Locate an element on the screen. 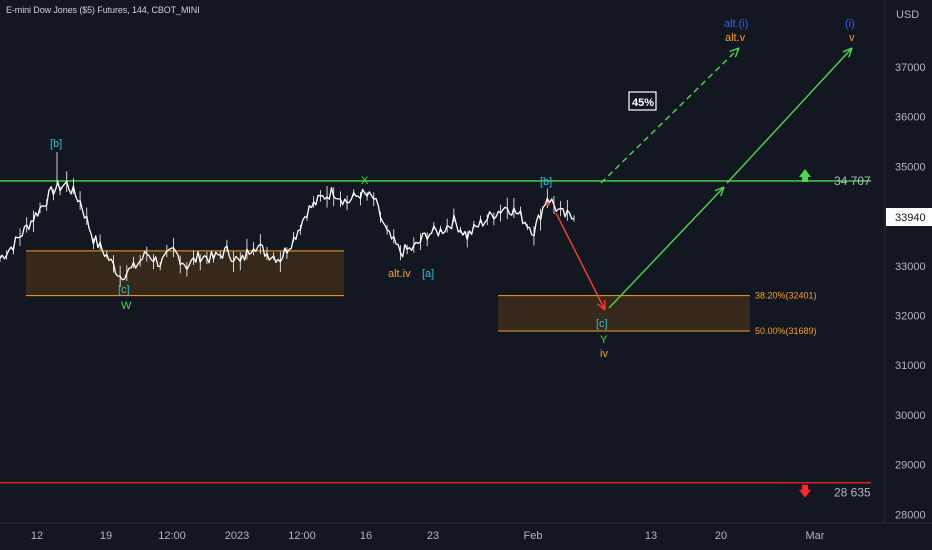  price-line-layer is located at coordinates (287, 229).